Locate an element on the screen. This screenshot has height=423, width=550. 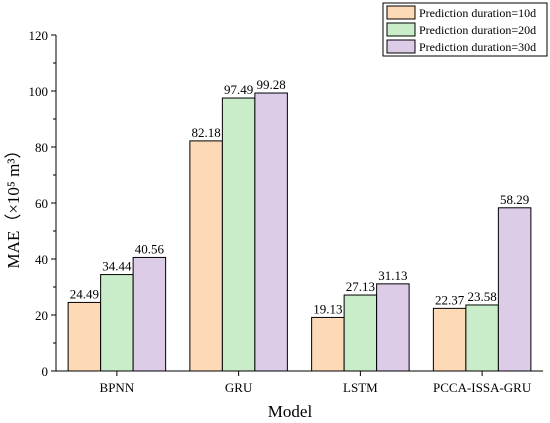
data-label: 23.58 is located at coordinates (482, 296).